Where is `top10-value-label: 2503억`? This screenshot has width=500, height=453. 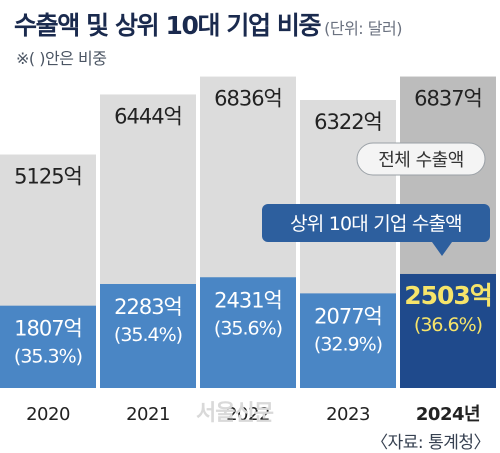 top10-value-label: 2503억 is located at coordinates (448, 295).